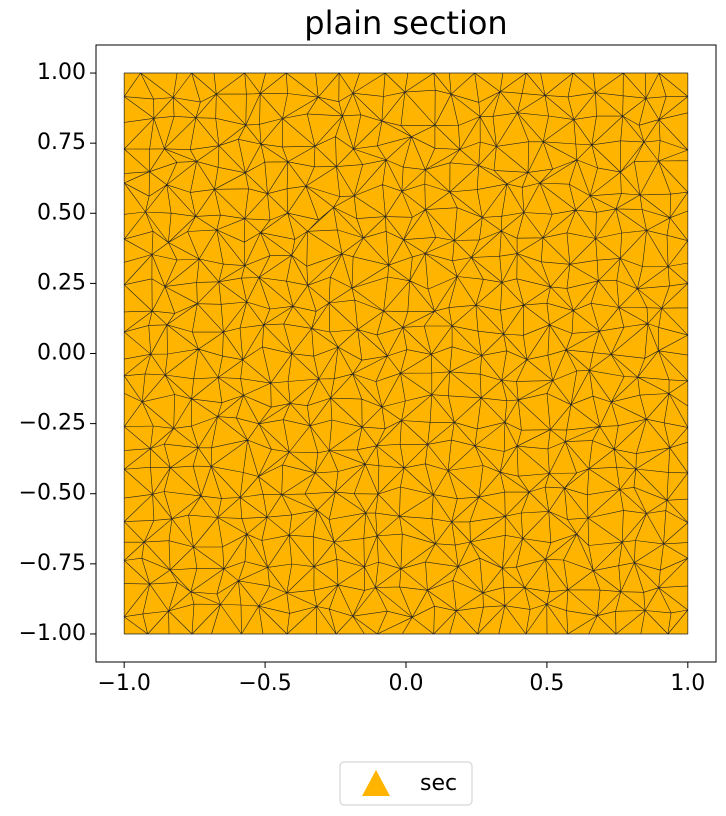  Describe the element at coordinates (52, 563) in the screenshot. I see `y-tick-label: −0.75` at that location.